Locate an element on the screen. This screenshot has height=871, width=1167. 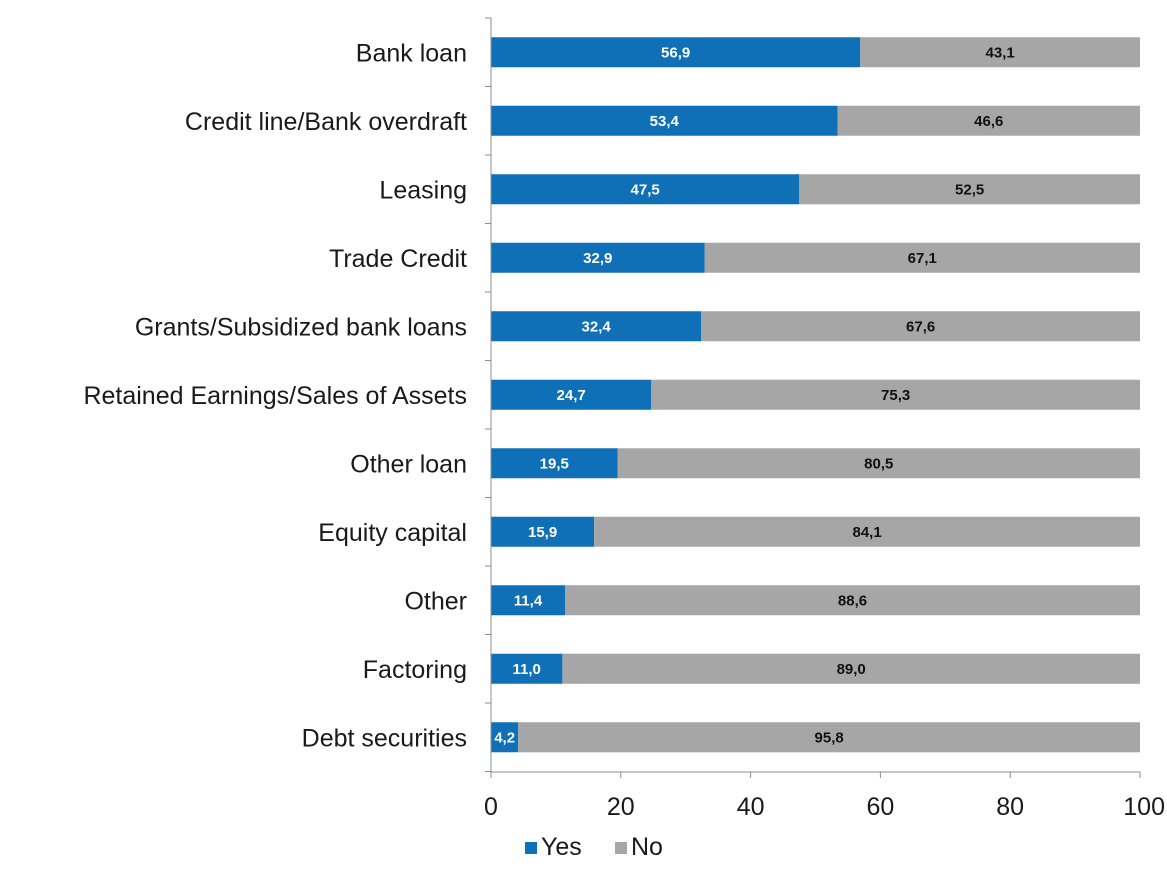
data-label-yes-2: 47,5 is located at coordinates (645, 189).